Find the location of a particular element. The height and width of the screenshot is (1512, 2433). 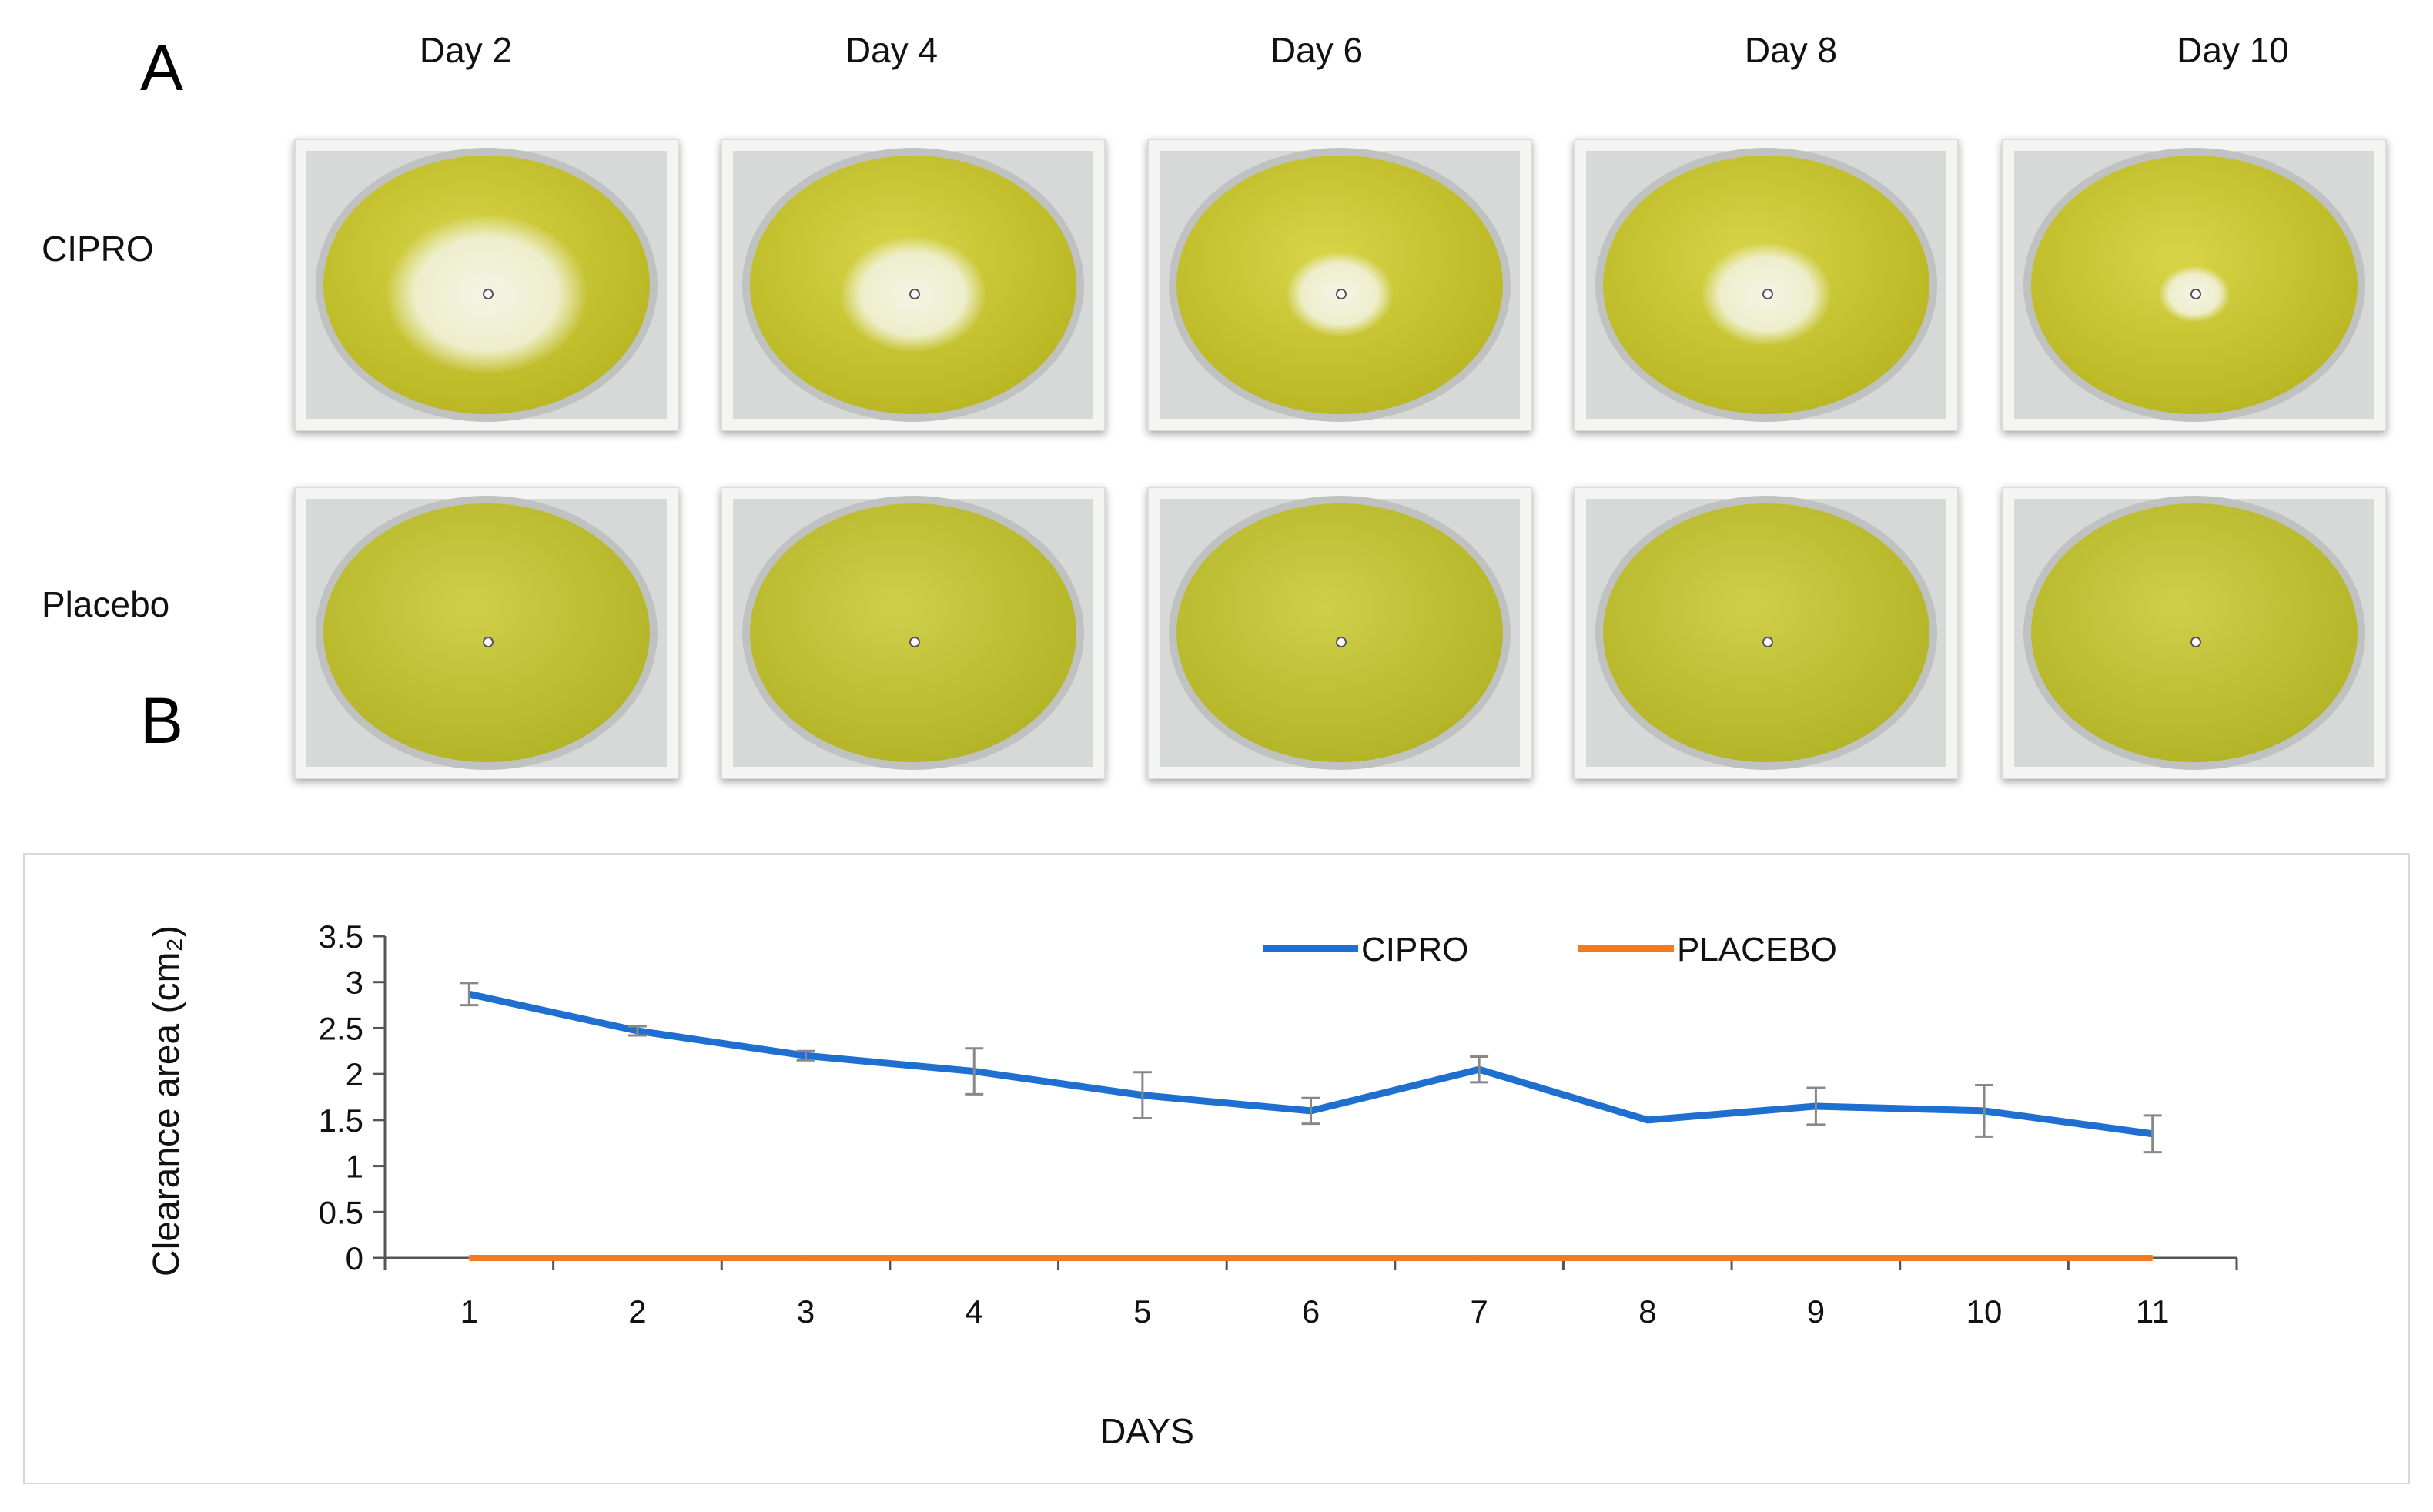

x-tick-label: 1 is located at coordinates (469, 1311).